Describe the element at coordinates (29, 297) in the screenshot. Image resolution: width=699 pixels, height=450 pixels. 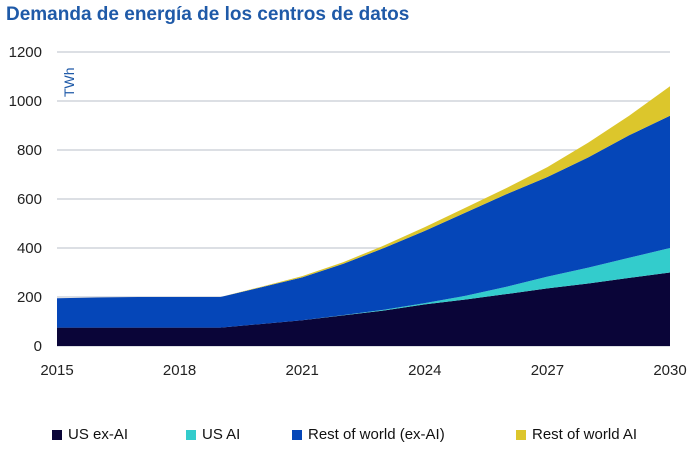
I see `y-tick-label: 200` at that location.